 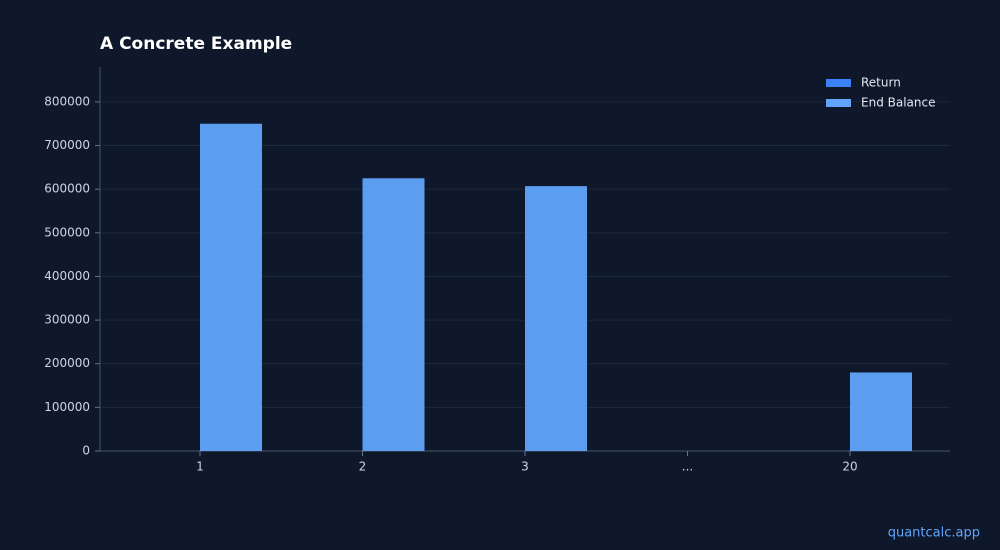 What do you see at coordinates (196, 44) in the screenshot?
I see `chart-title: A Concrete Example` at bounding box center [196, 44].